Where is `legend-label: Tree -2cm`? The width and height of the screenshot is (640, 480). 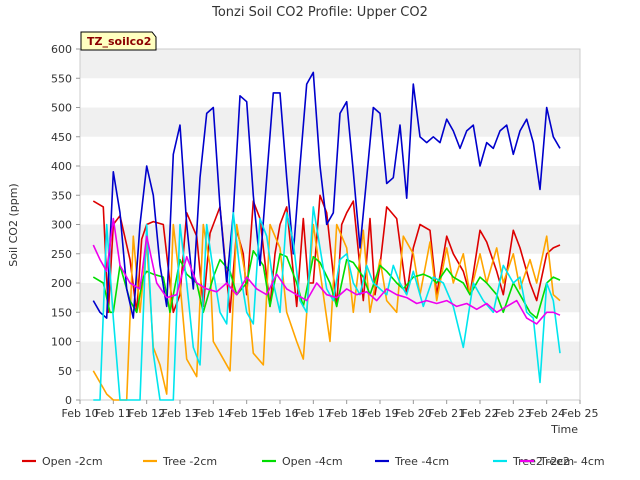
legend-label: Tree -2cm is located at coordinates (189, 461).